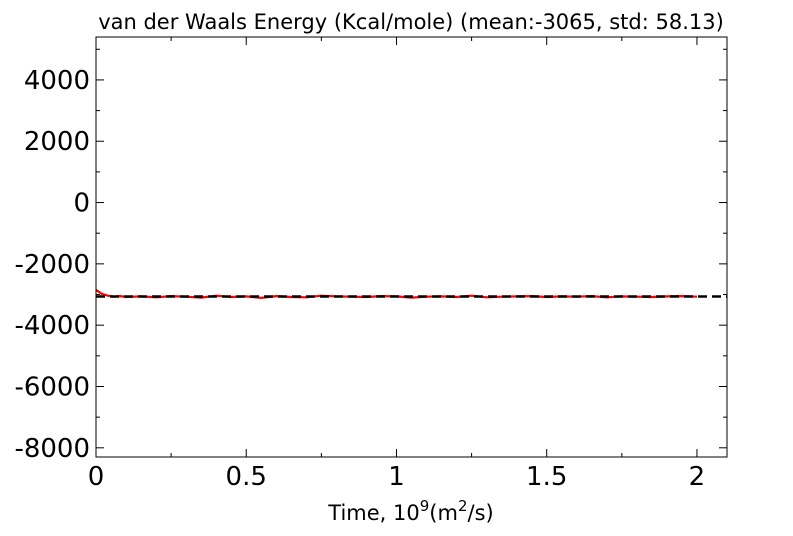 The image size is (793, 536). What do you see at coordinates (546, 477) in the screenshot?
I see `x-tick-label-3: 1.5` at bounding box center [546, 477].